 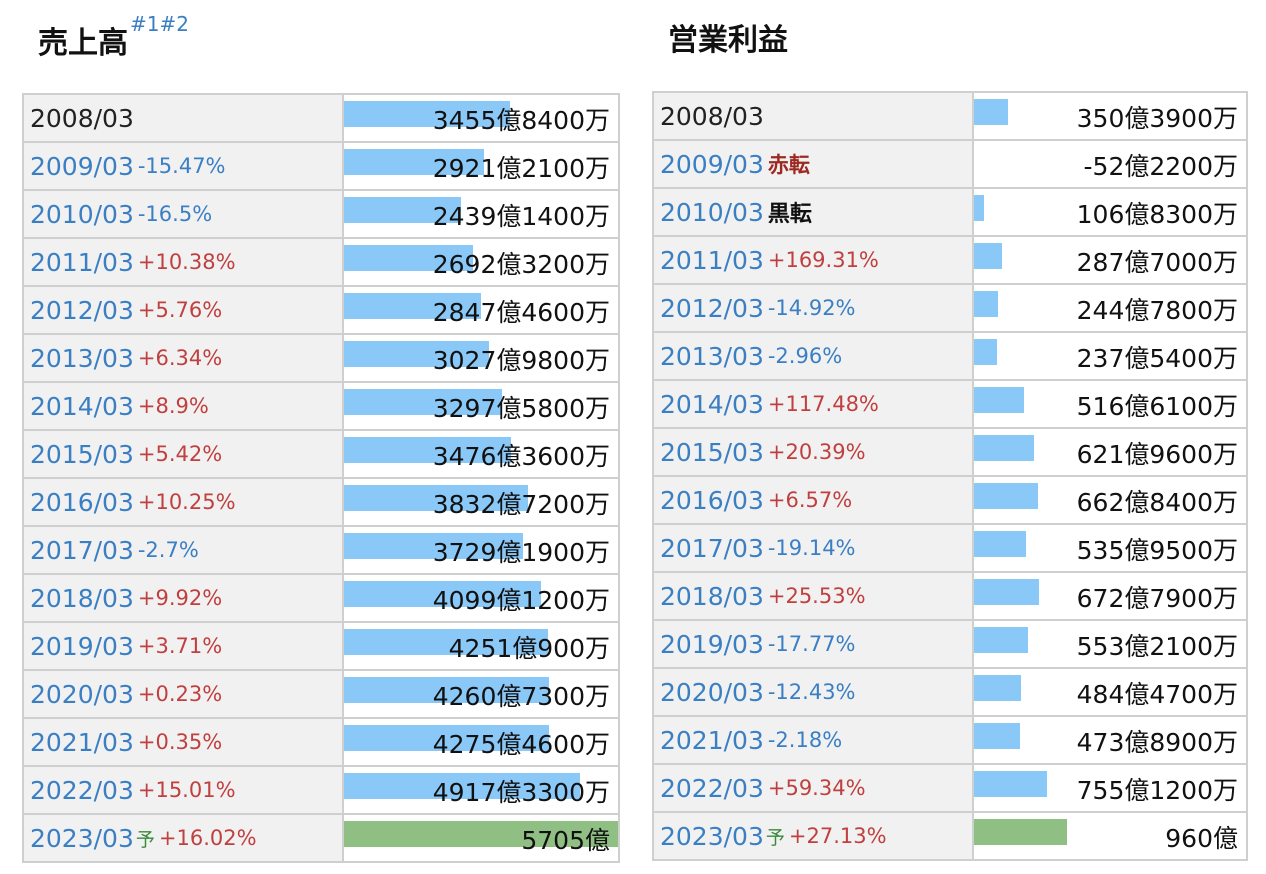 I want to click on value-cell: 287億7000万, so click(x=1110, y=260).